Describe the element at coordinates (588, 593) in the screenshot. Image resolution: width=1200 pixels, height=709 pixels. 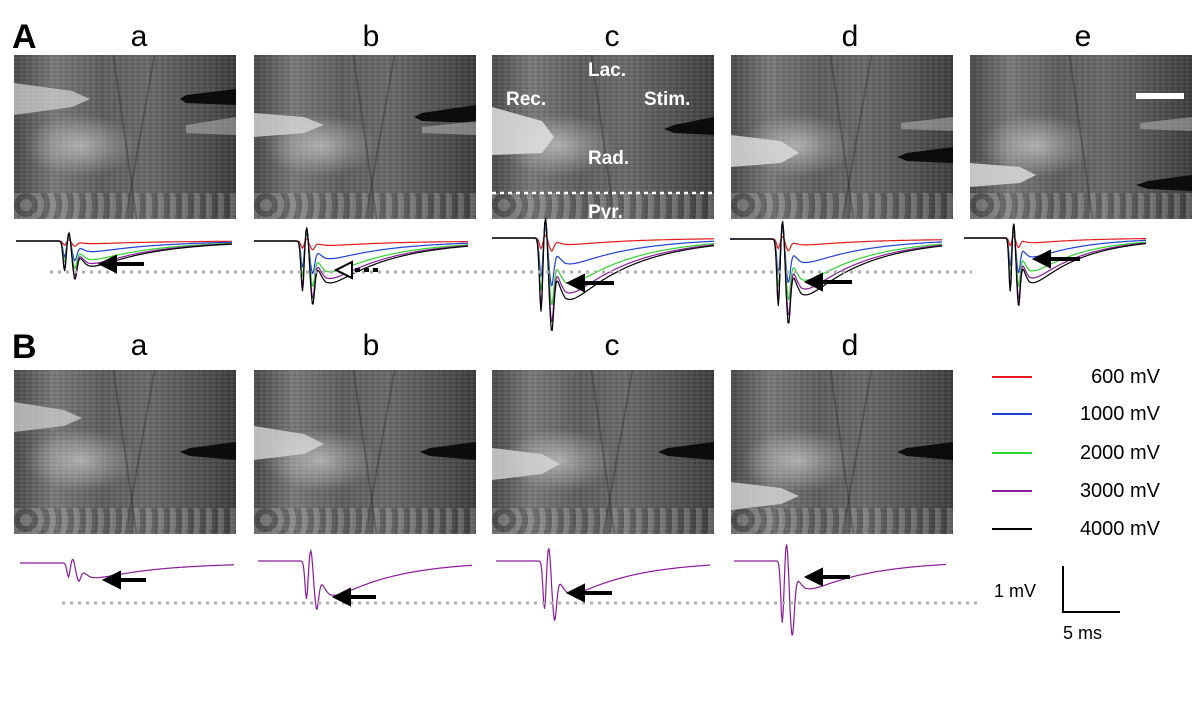
I see `arrow-b-c` at that location.